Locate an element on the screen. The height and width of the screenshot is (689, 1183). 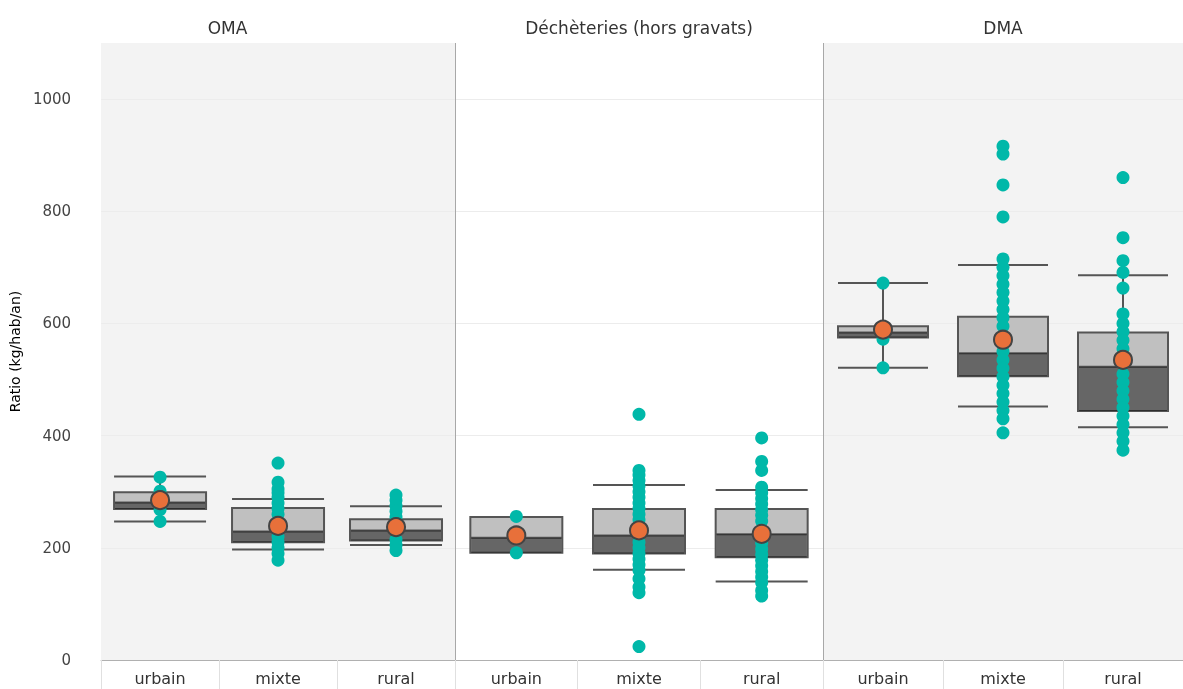
y-tick-label: 1000 is located at coordinates (52, 99).